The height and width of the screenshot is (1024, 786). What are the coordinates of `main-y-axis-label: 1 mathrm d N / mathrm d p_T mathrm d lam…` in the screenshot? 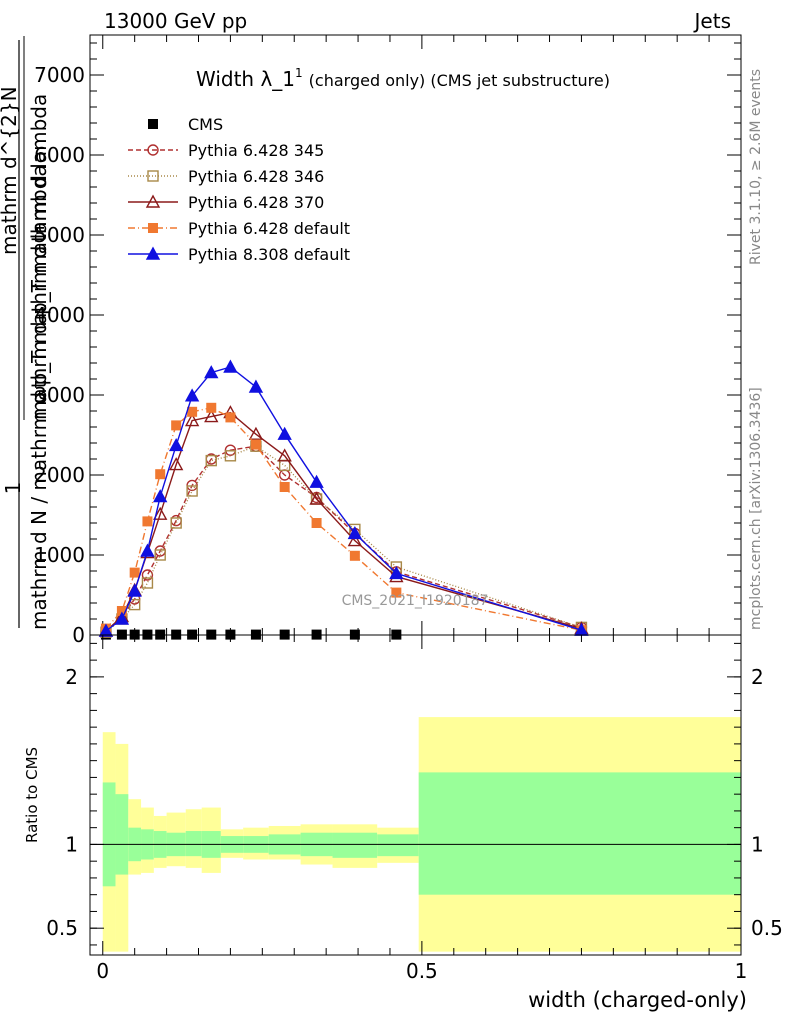 It's located at (25, 333).